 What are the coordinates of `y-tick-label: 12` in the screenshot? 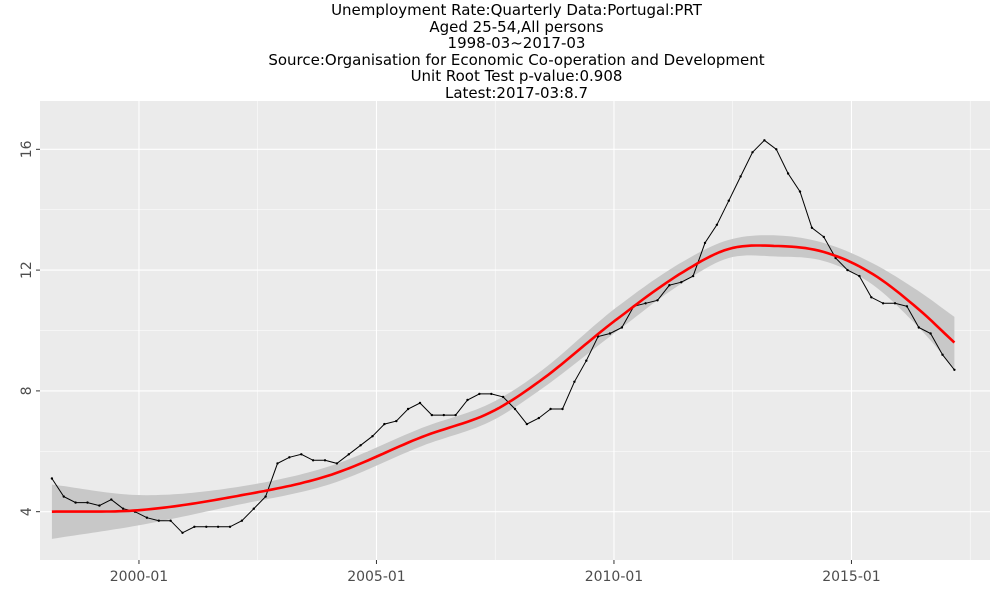 It's located at (27, 270).